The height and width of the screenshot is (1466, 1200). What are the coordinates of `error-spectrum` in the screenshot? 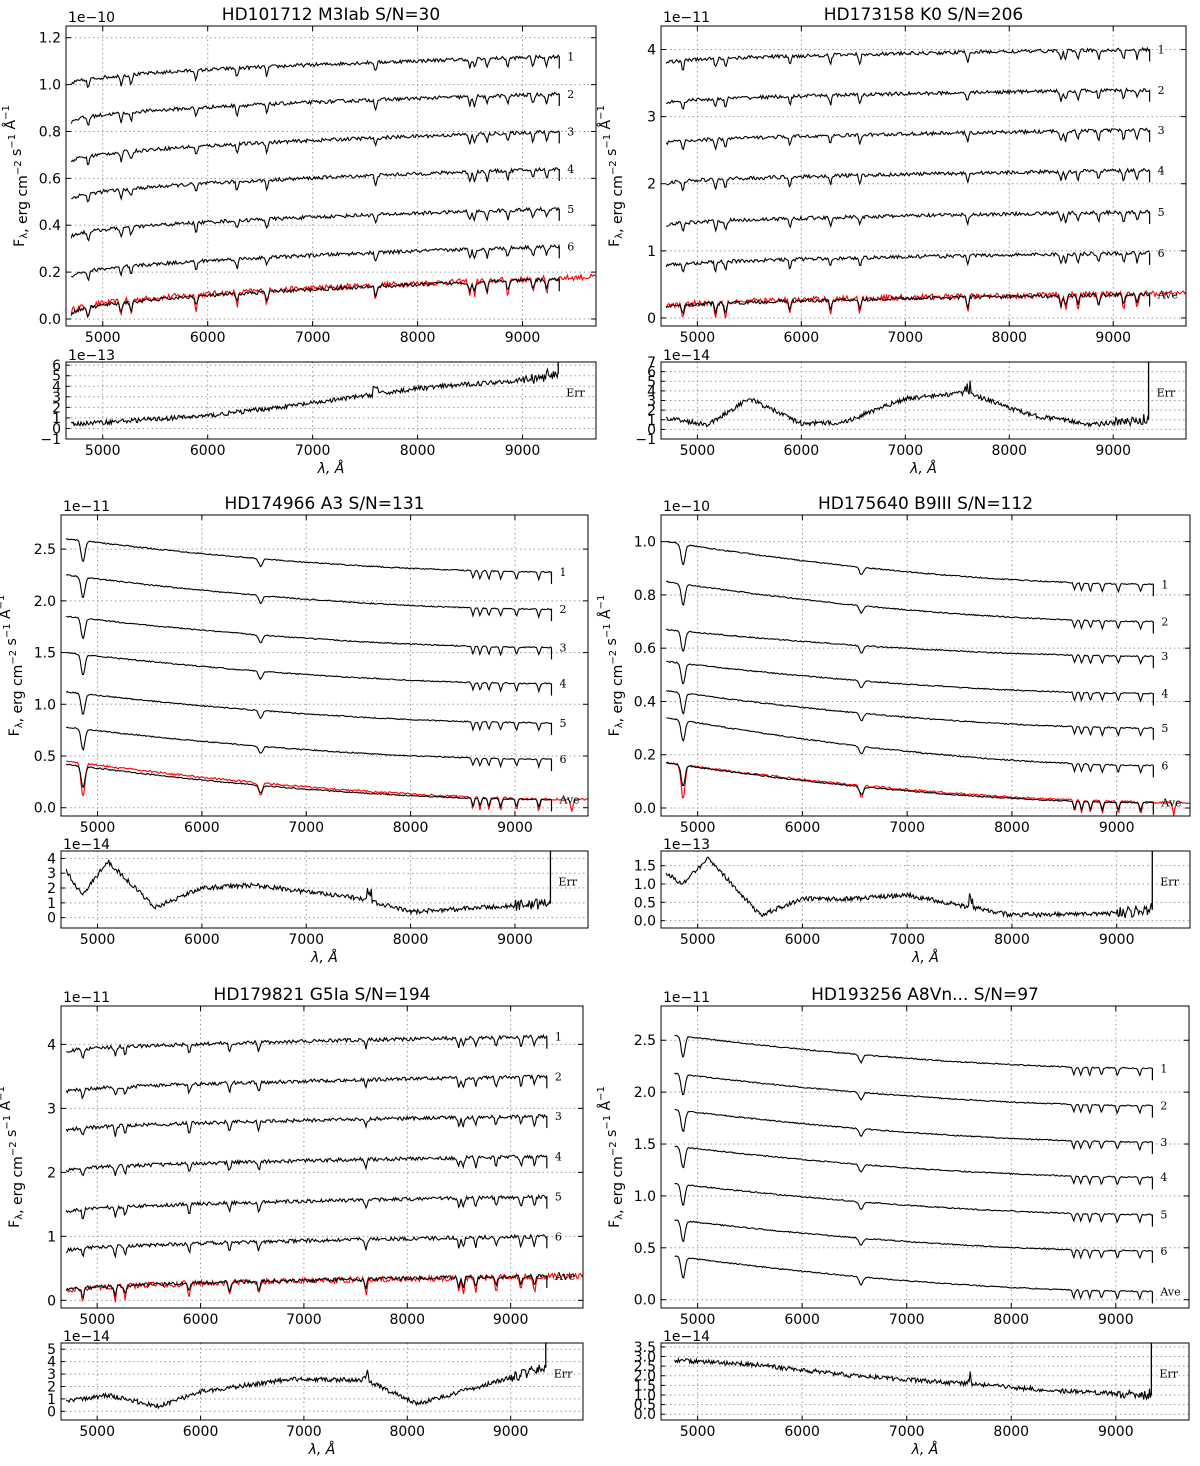 It's located at (907, 404).